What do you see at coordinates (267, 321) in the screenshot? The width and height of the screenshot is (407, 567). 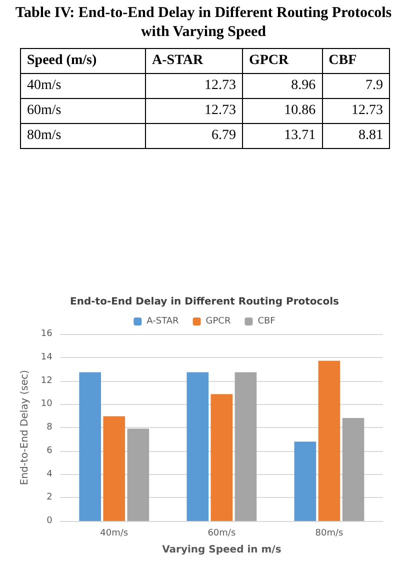 I see `legend-label: CBF` at bounding box center [267, 321].